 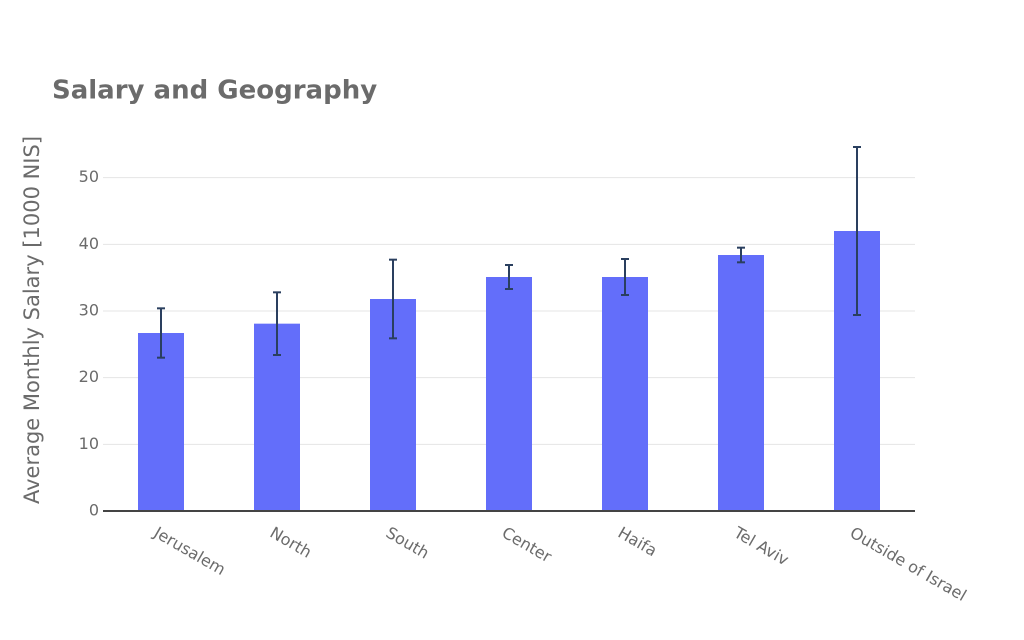 What do you see at coordinates (89, 443) in the screenshot?
I see `y-tick-label: 10` at bounding box center [89, 443].